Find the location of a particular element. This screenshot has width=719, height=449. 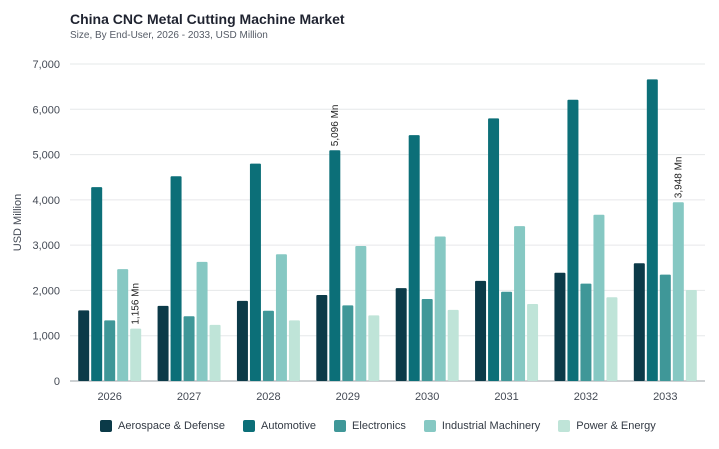

data-label: 5,096 Mn is located at coordinates (335, 126).